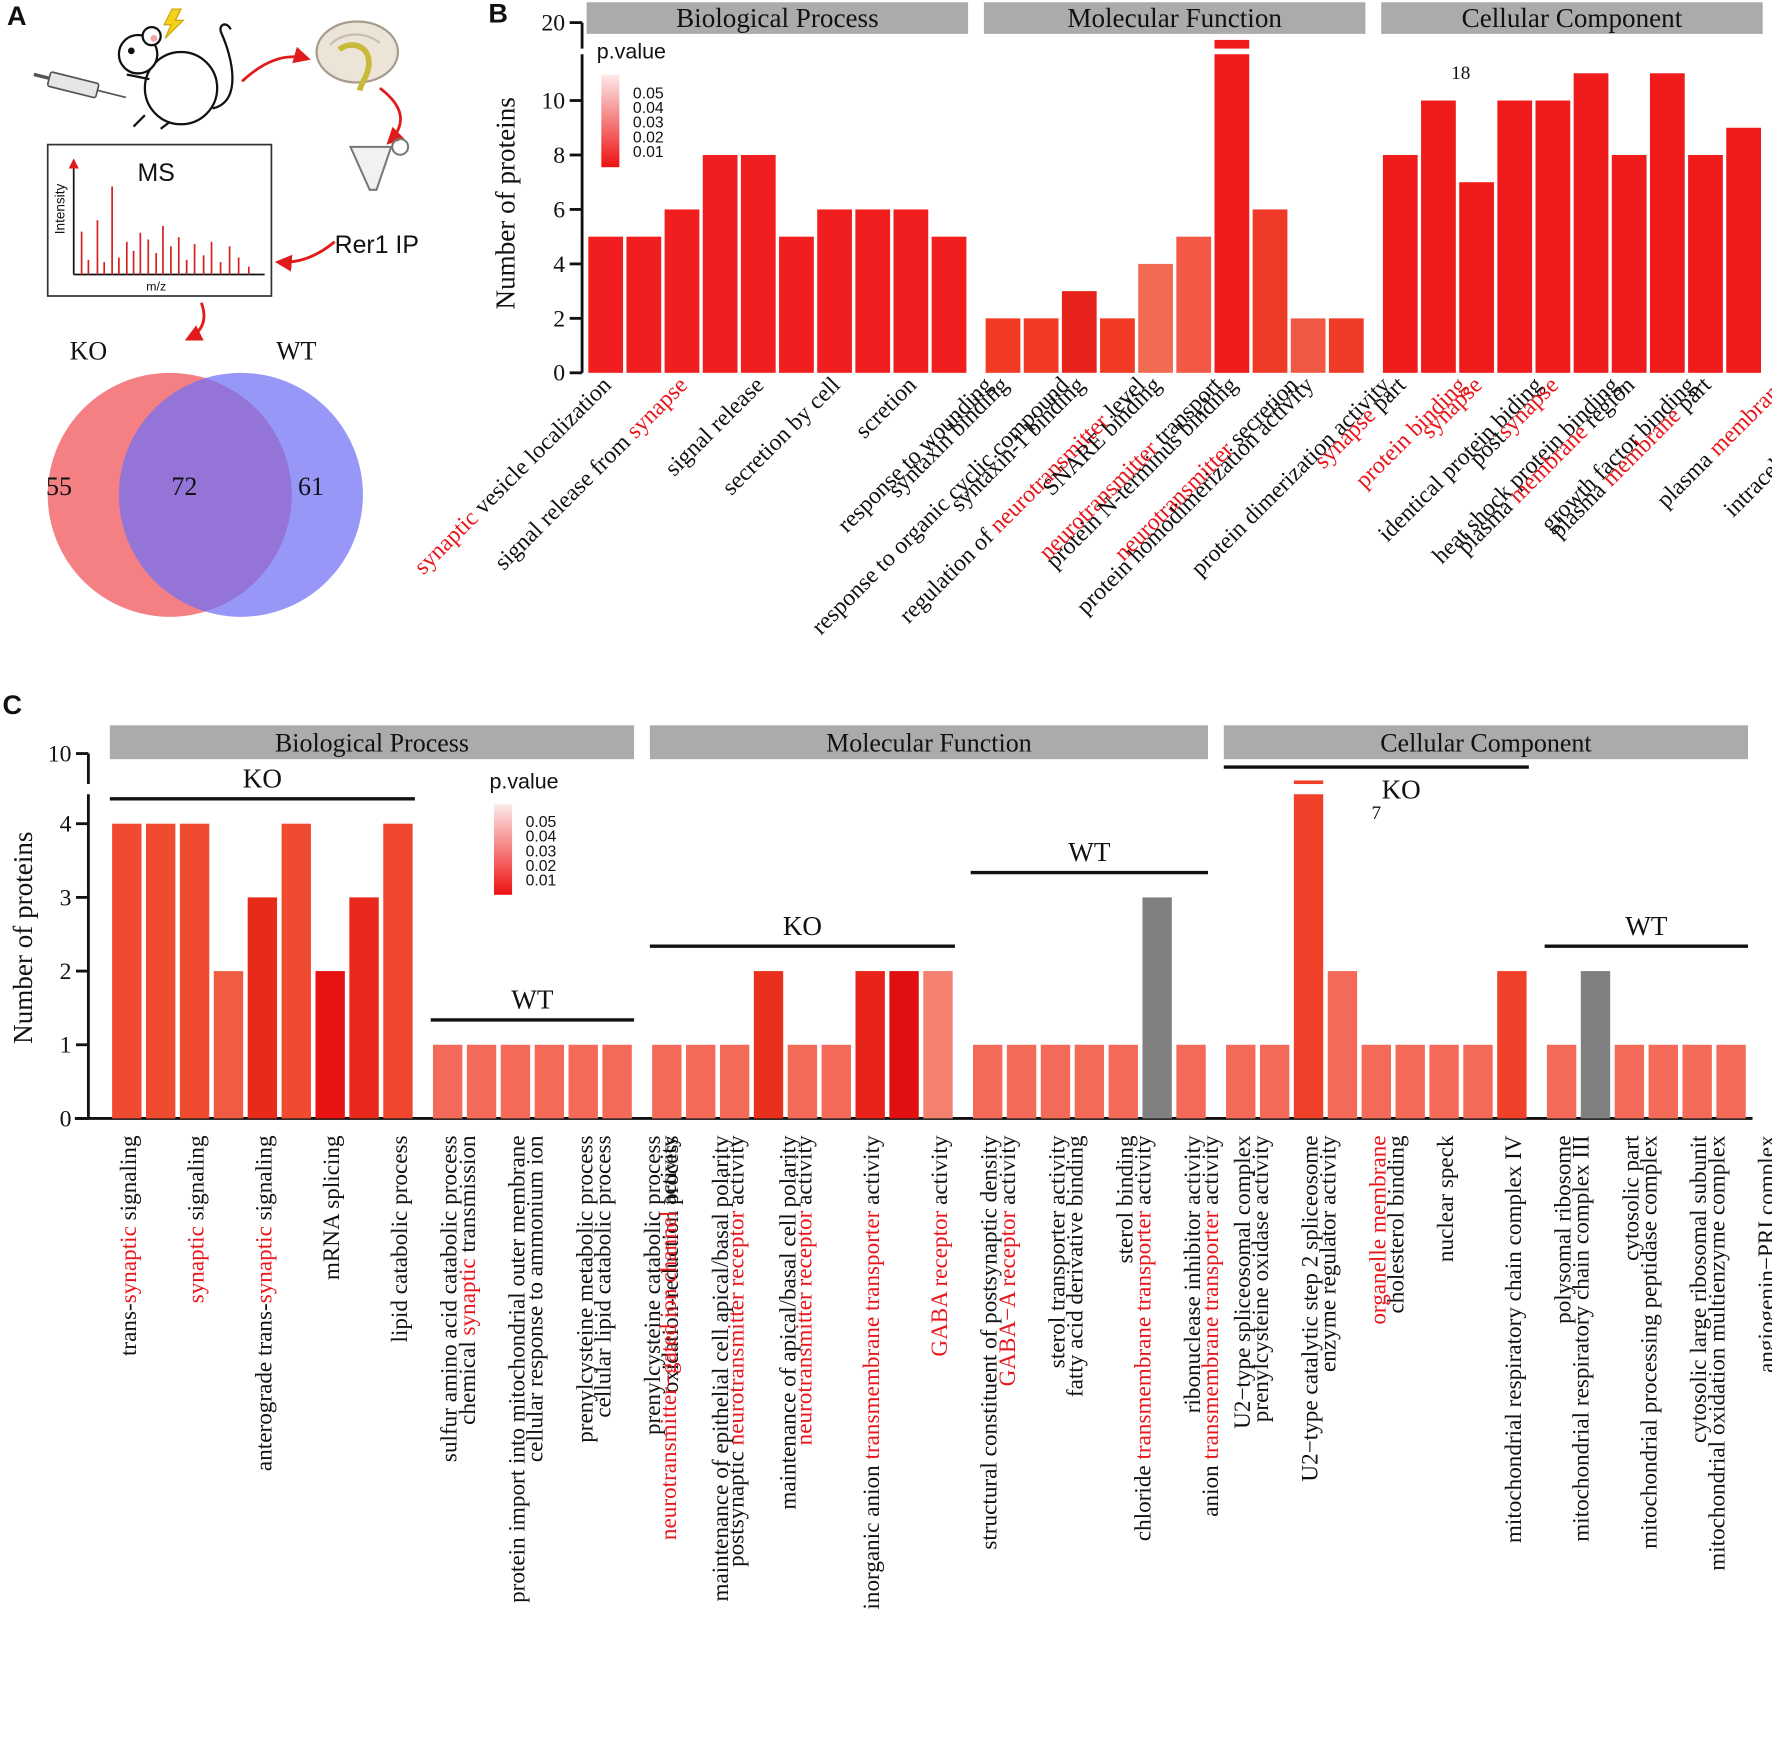 The image size is (1772, 1750). What do you see at coordinates (559, 210) in the screenshot?
I see `y-tick-label: 6` at bounding box center [559, 210].